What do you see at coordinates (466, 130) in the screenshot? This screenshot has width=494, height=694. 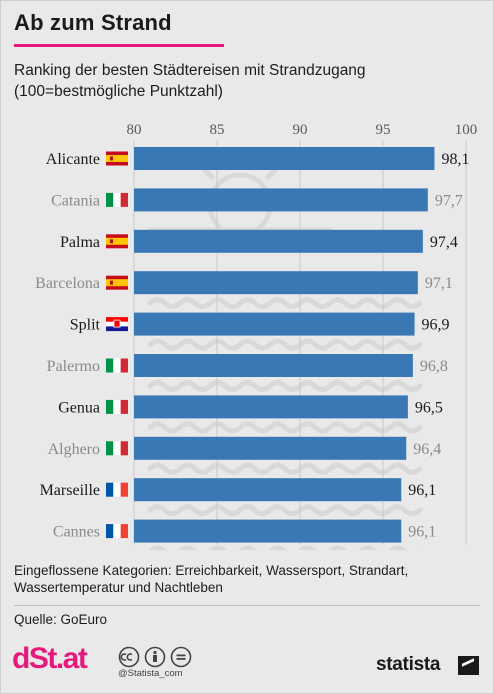 I see `tick-label: 100` at bounding box center [466, 130].